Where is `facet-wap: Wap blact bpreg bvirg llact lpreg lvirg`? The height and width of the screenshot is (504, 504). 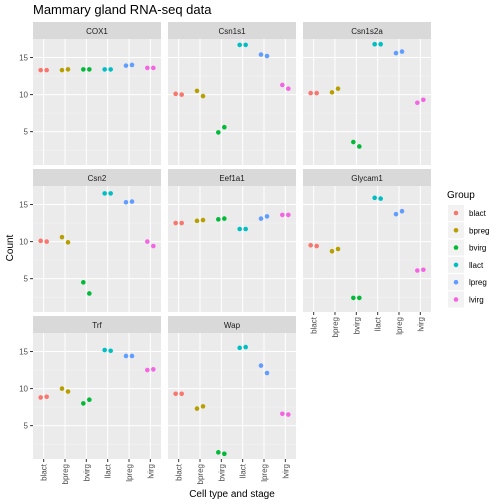 facet-wap: Wap blact bpreg bvirg llact lpreg lvirg is located at coordinates (232, 400).